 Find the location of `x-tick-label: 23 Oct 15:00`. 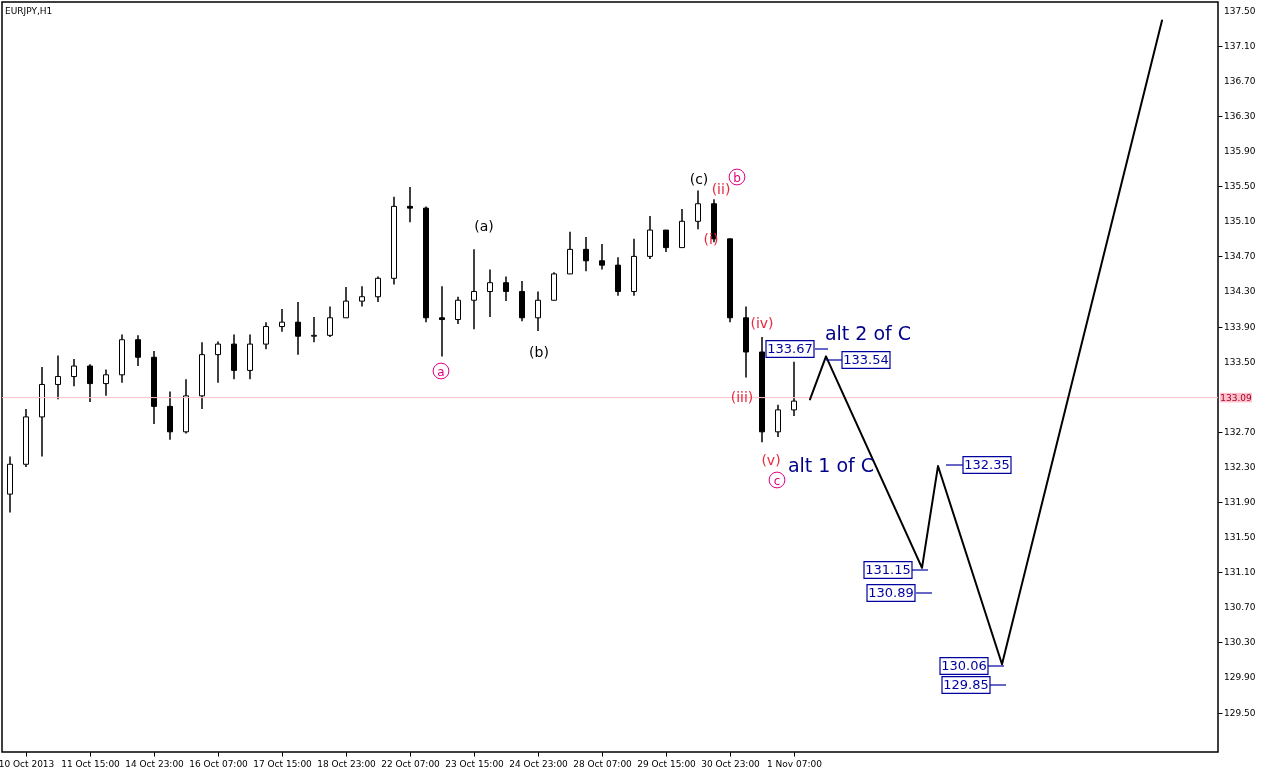

x-tick-label: 23 Oct 15:00 is located at coordinates (475, 763).